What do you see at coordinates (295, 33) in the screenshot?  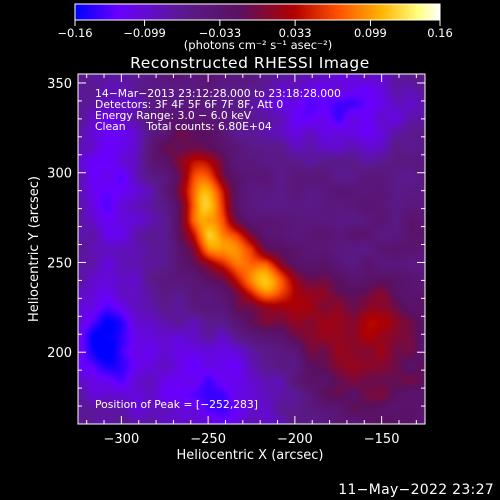 I see `colorbar-tick-label: 0.033` at bounding box center [295, 33].